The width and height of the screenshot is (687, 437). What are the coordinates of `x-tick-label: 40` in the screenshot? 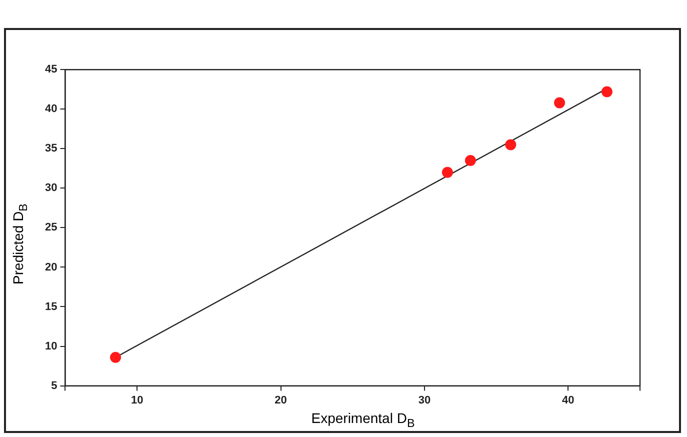 It's located at (568, 400).